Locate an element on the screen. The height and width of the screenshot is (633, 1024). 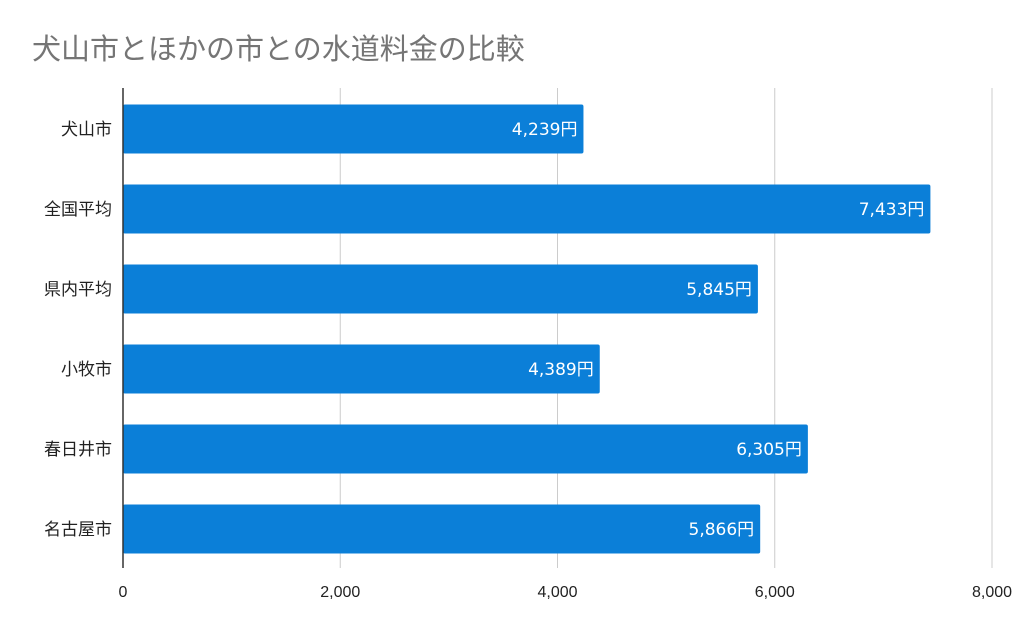
data-label: 5,866円 is located at coordinates (722, 530).